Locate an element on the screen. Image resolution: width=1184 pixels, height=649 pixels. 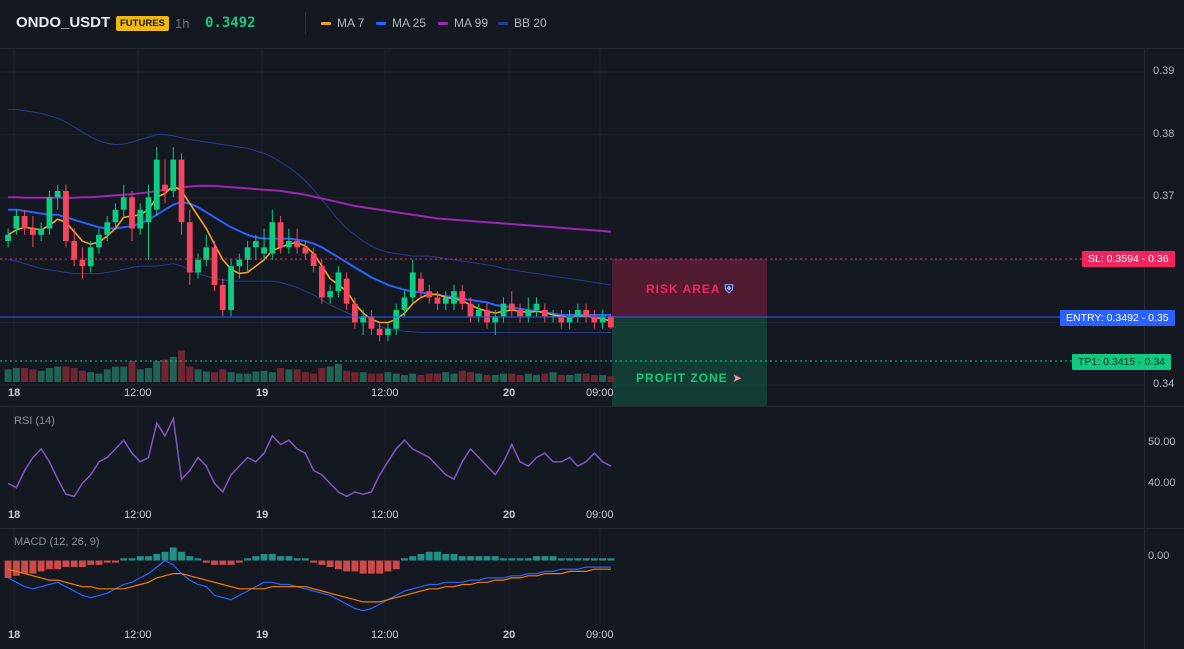
timeframe-selector: 1h is located at coordinates (182, 23).